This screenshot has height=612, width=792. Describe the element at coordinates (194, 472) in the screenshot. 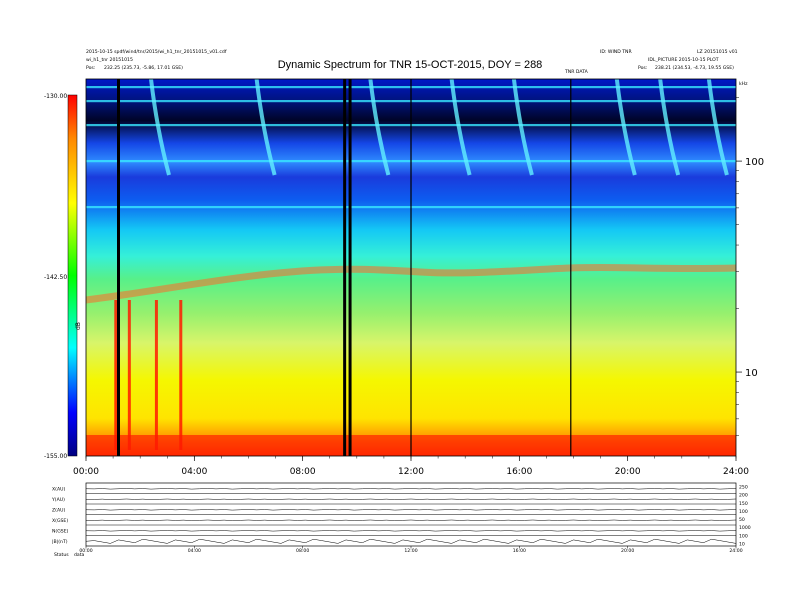

I see `x-tick-label: 04:00` at that location.